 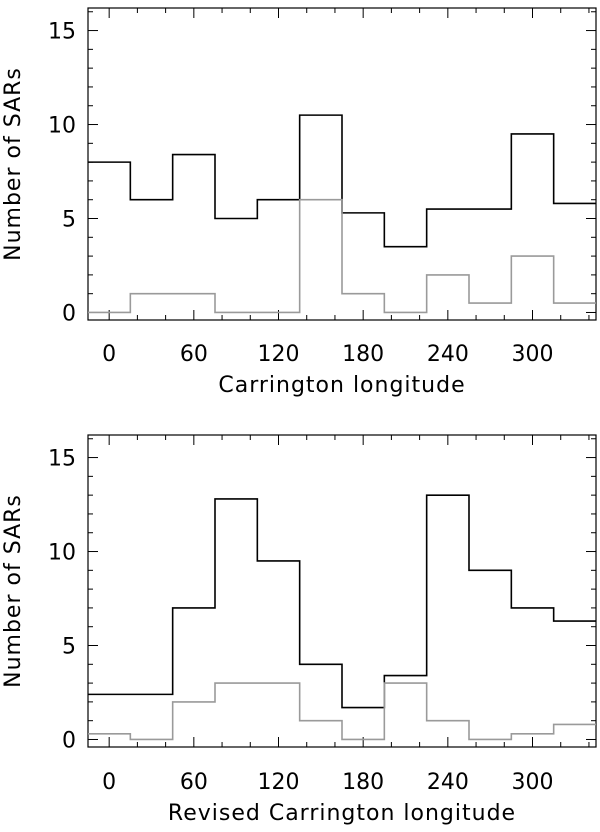 I want to click on top-x-axis-title: Carrington longitude, so click(x=341, y=385).